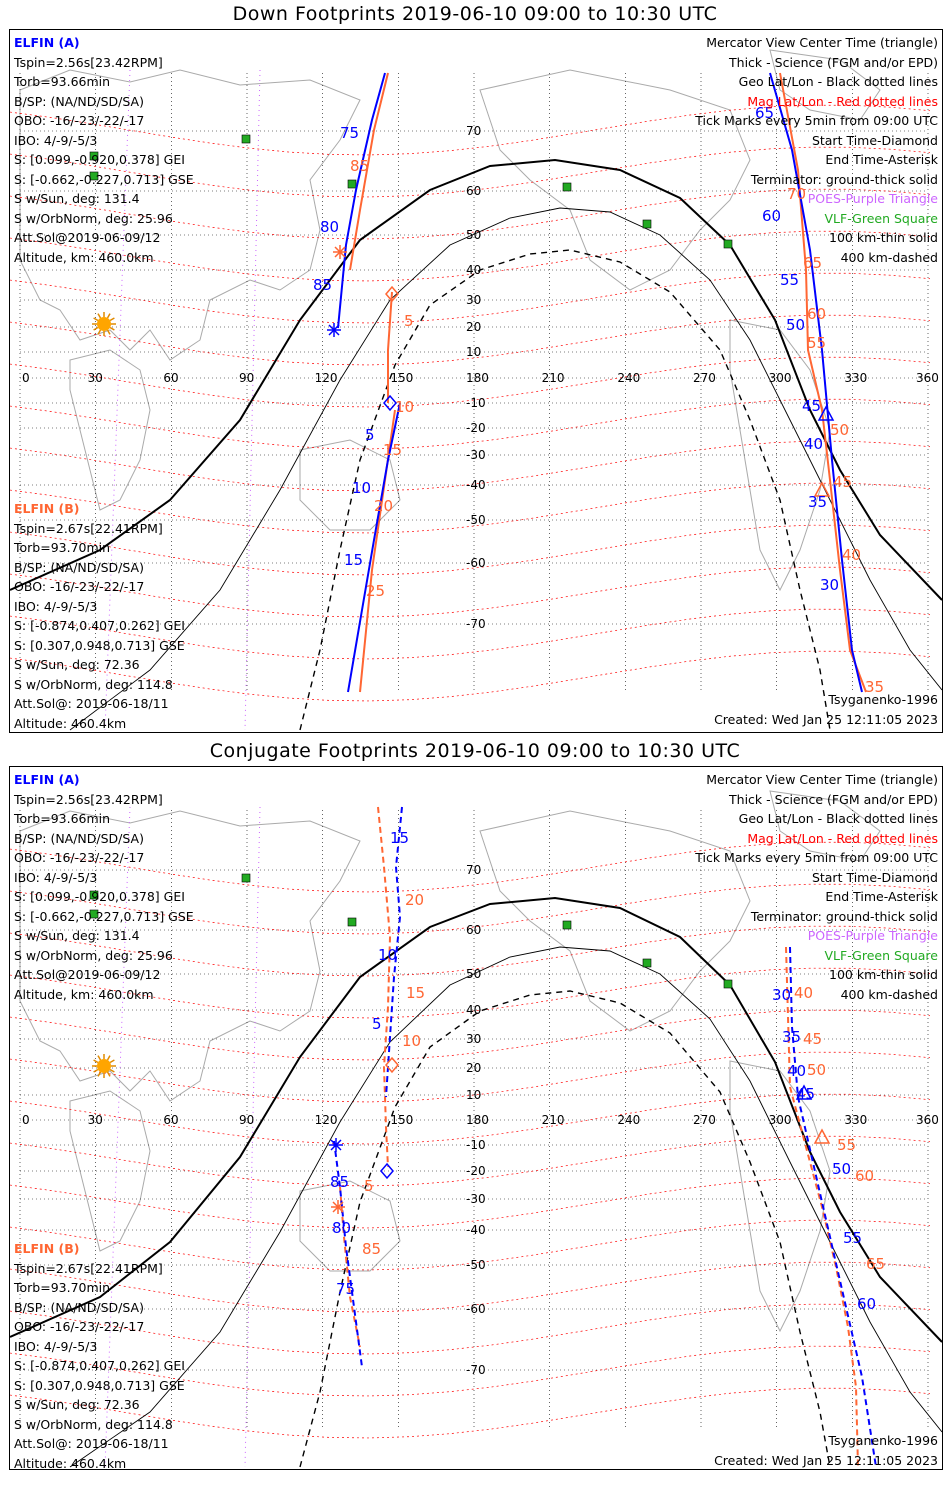 This screenshot has height=1500, width=950. Describe the element at coordinates (842, 482) in the screenshot. I see `elfin-b-time-label: 45` at that location.